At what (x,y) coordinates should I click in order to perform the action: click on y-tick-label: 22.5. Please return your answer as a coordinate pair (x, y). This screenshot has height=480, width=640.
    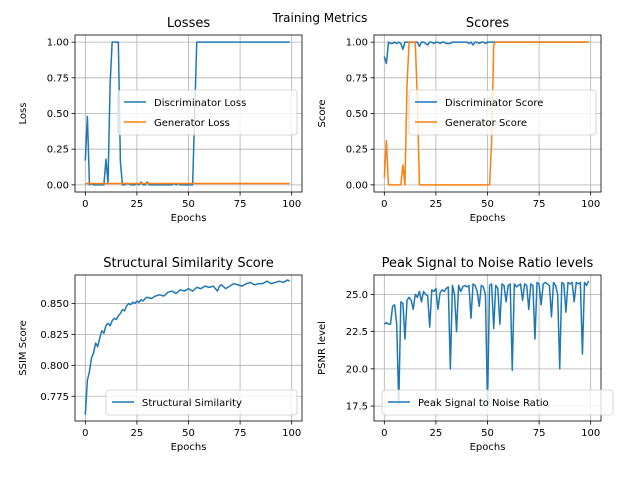
    Looking at the image, I should click on (357, 332).